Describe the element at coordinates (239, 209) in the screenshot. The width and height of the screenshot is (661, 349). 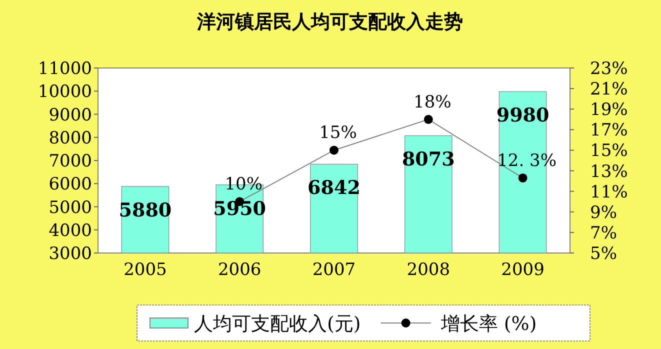
I see `data-label: 5950` at that location.